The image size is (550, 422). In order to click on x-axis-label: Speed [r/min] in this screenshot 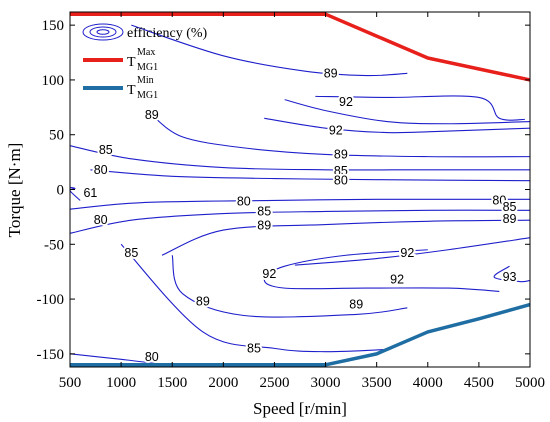, I will do `click(300, 408)`.